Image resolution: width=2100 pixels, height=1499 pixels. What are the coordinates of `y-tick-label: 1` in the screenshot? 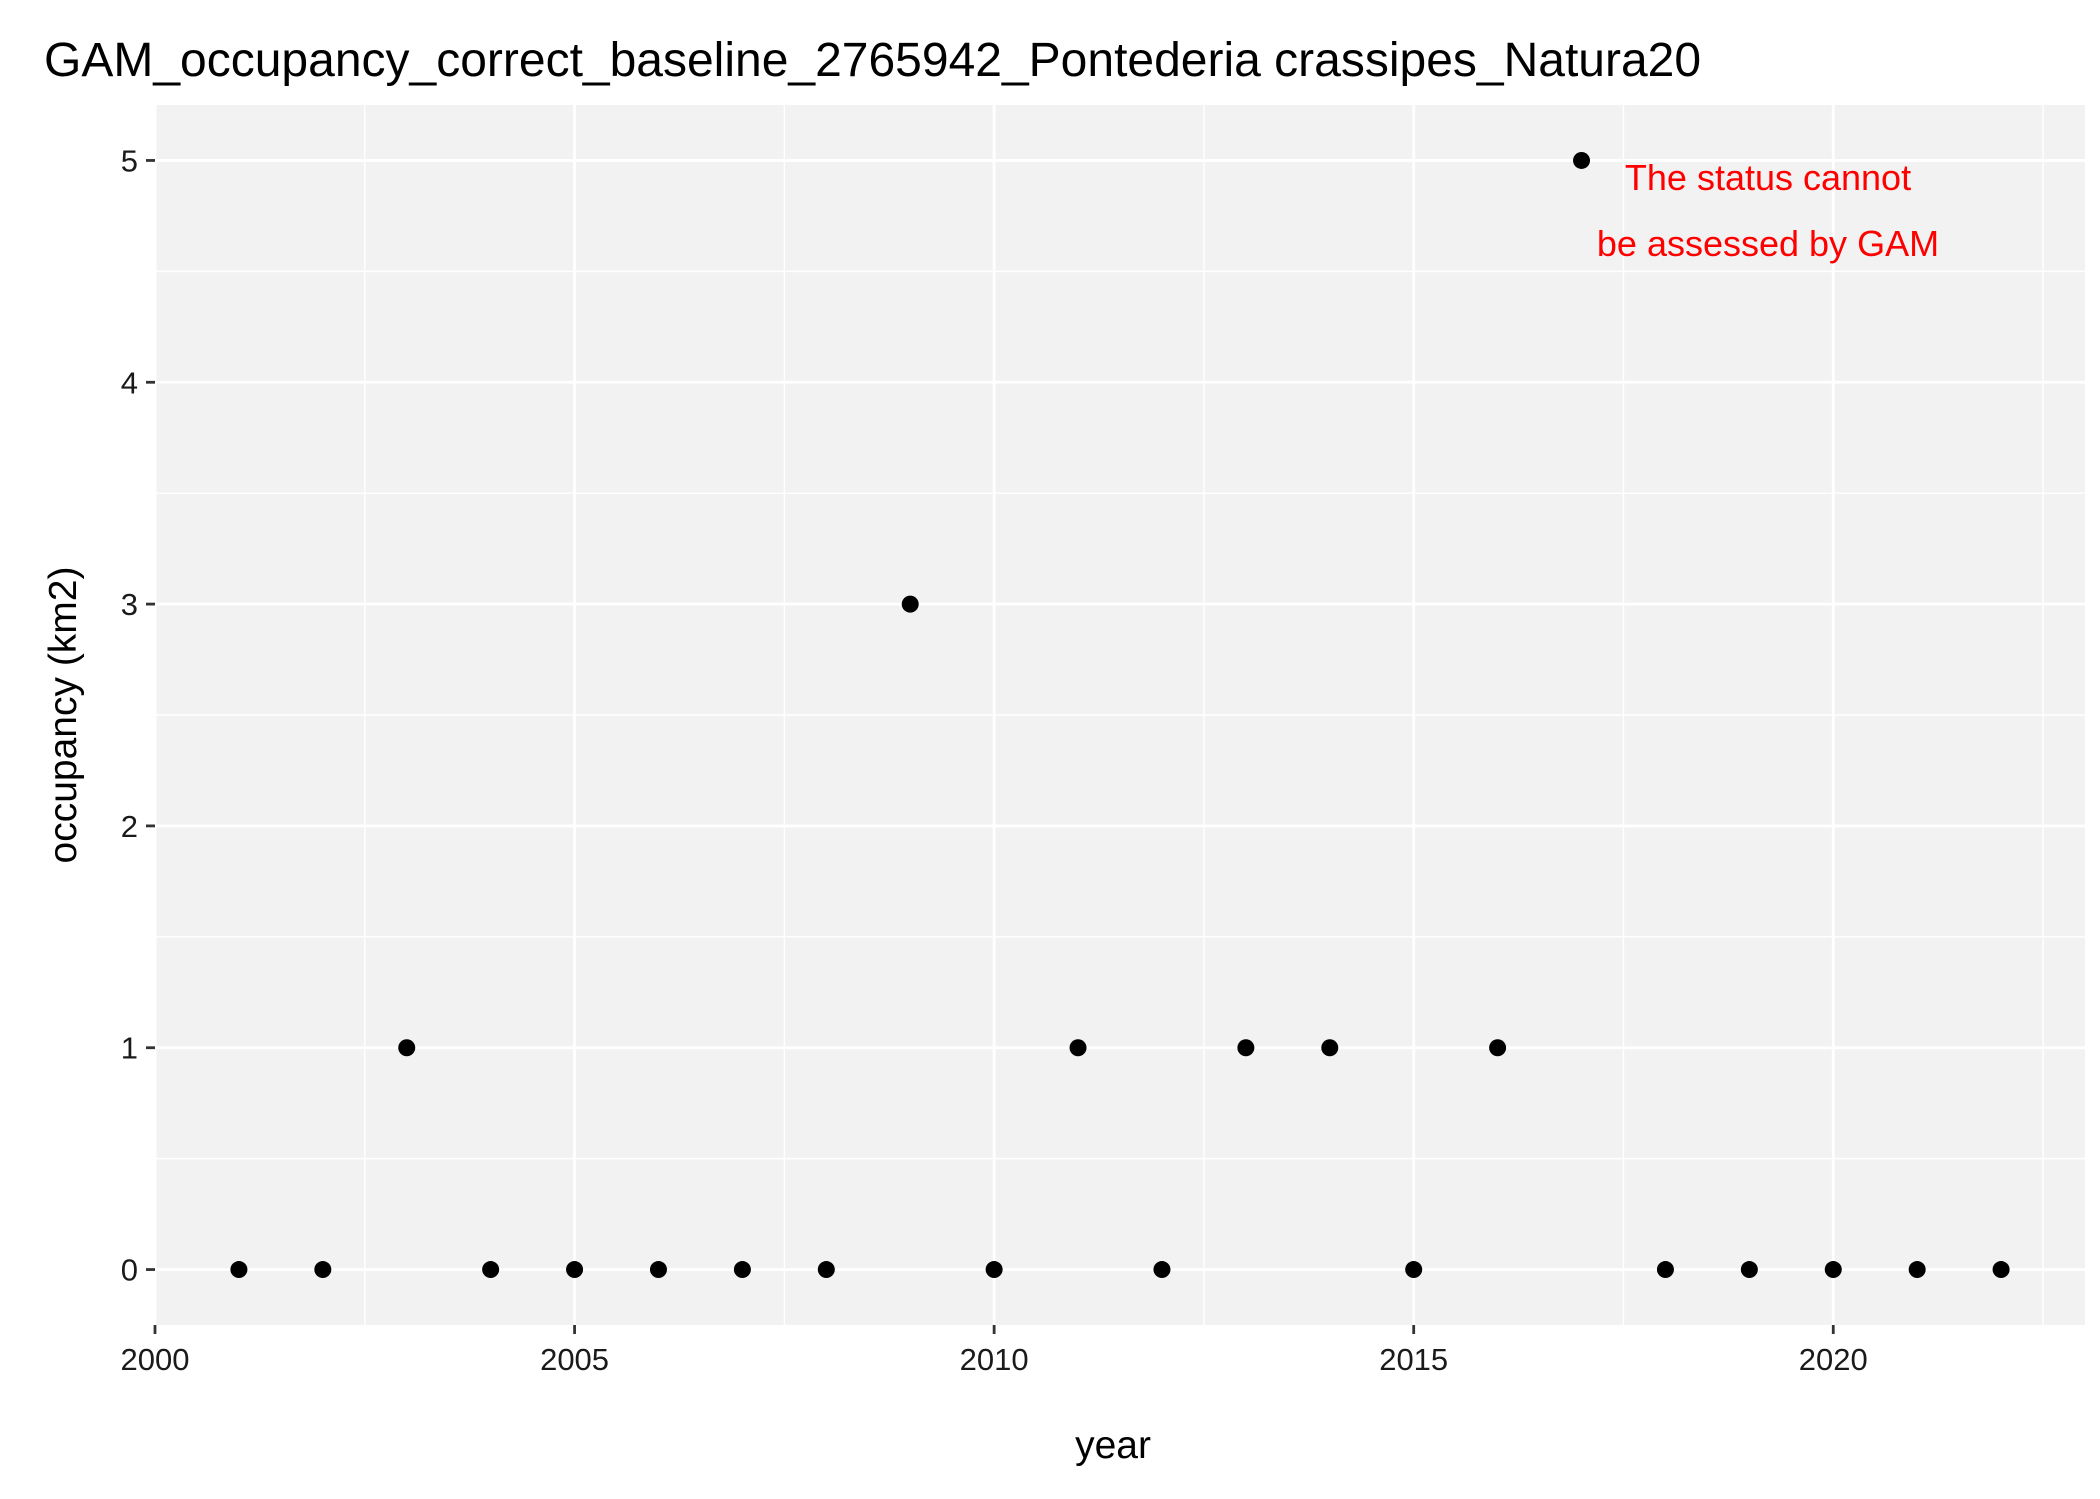 It's located at (129, 1048).